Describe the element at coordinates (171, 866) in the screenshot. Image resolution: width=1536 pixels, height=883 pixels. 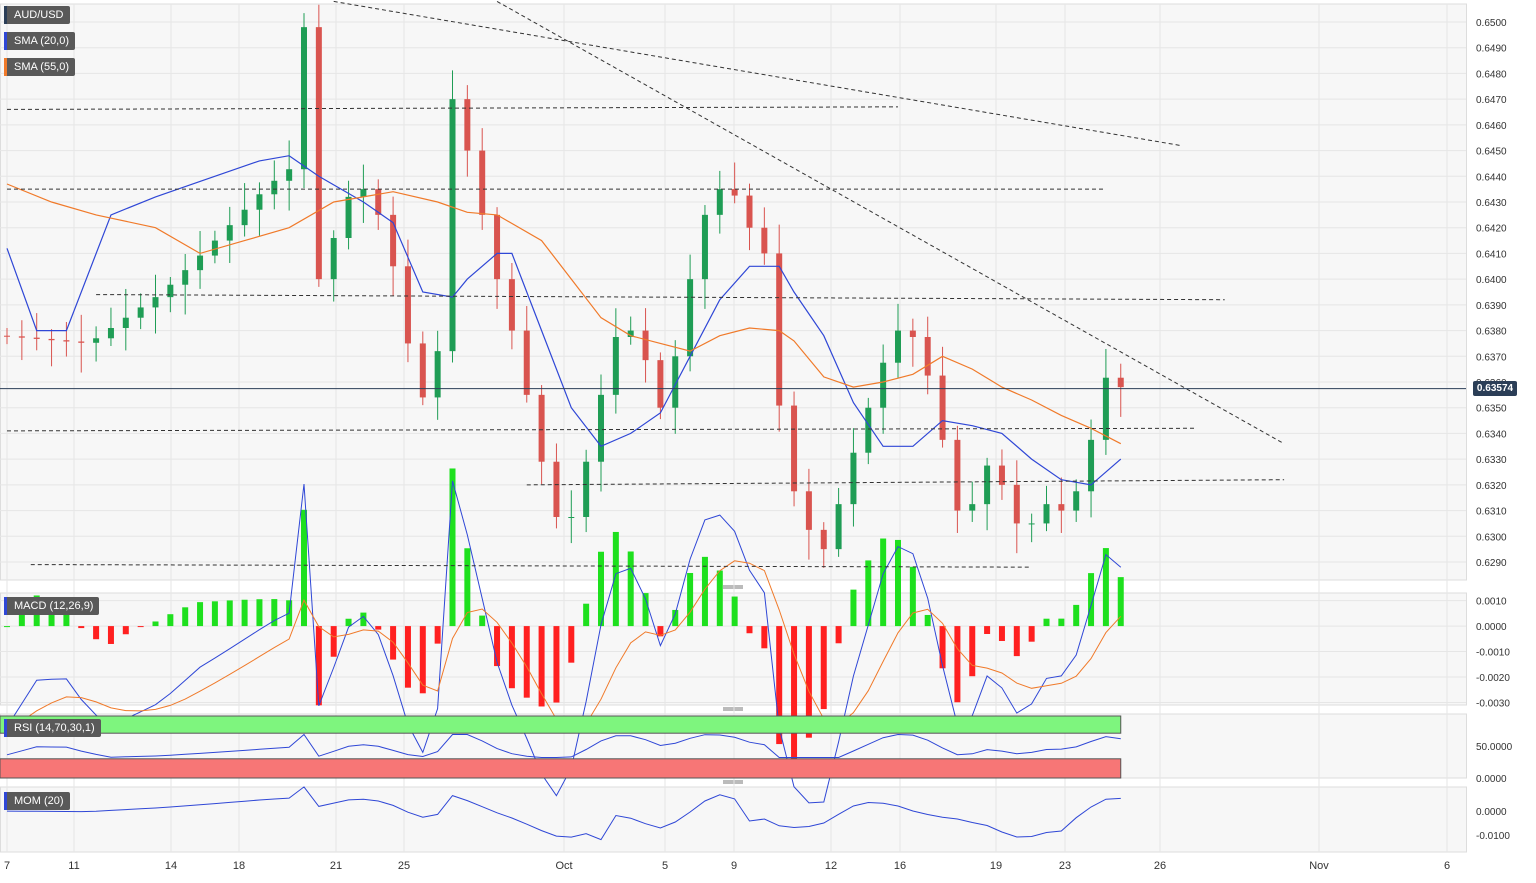
I see `x-tick-label: 14` at that location.